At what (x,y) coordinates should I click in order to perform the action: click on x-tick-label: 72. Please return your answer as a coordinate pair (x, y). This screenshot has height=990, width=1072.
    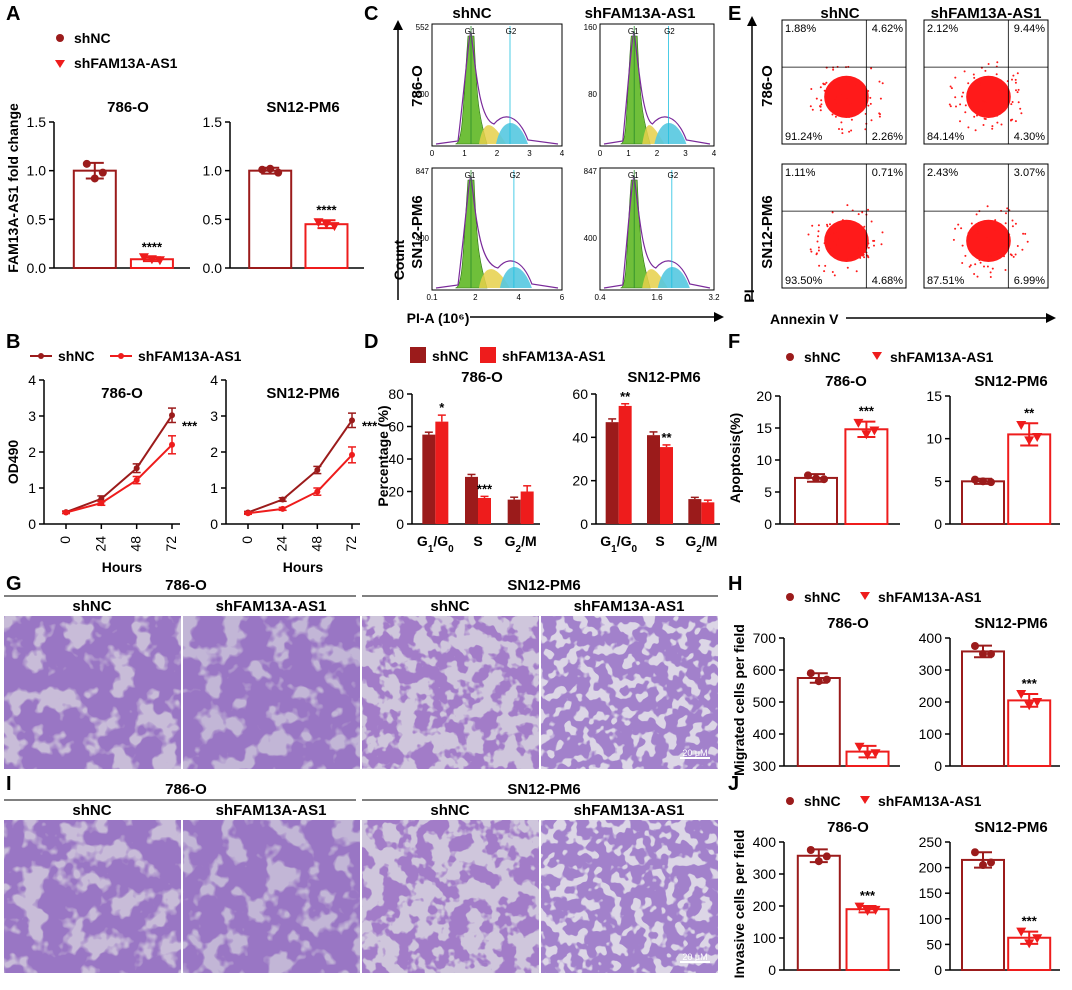
    Looking at the image, I should click on (171, 544).